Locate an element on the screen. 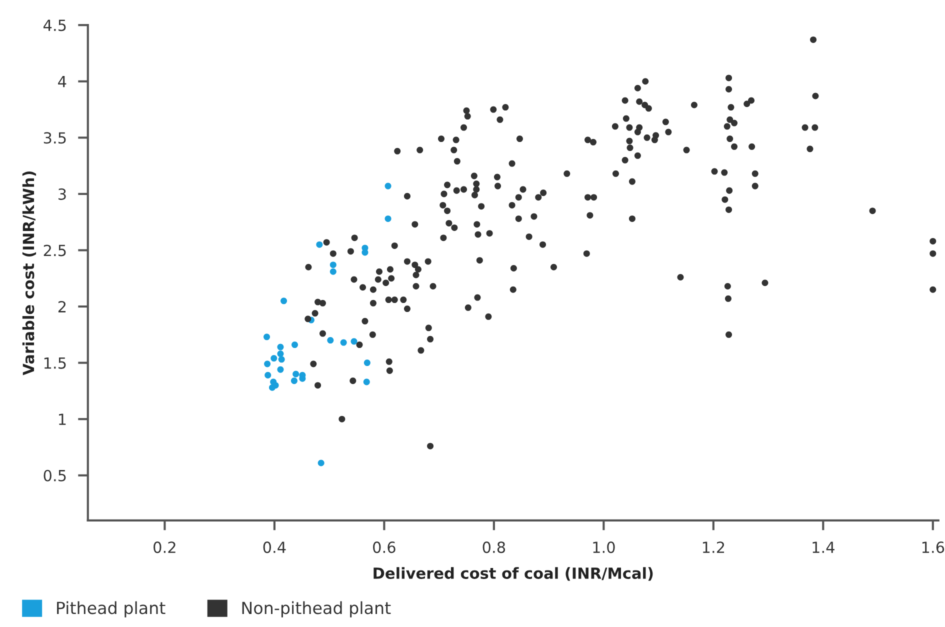 The height and width of the screenshot is (627, 945). y-tick-label: 2 is located at coordinates (62, 306).